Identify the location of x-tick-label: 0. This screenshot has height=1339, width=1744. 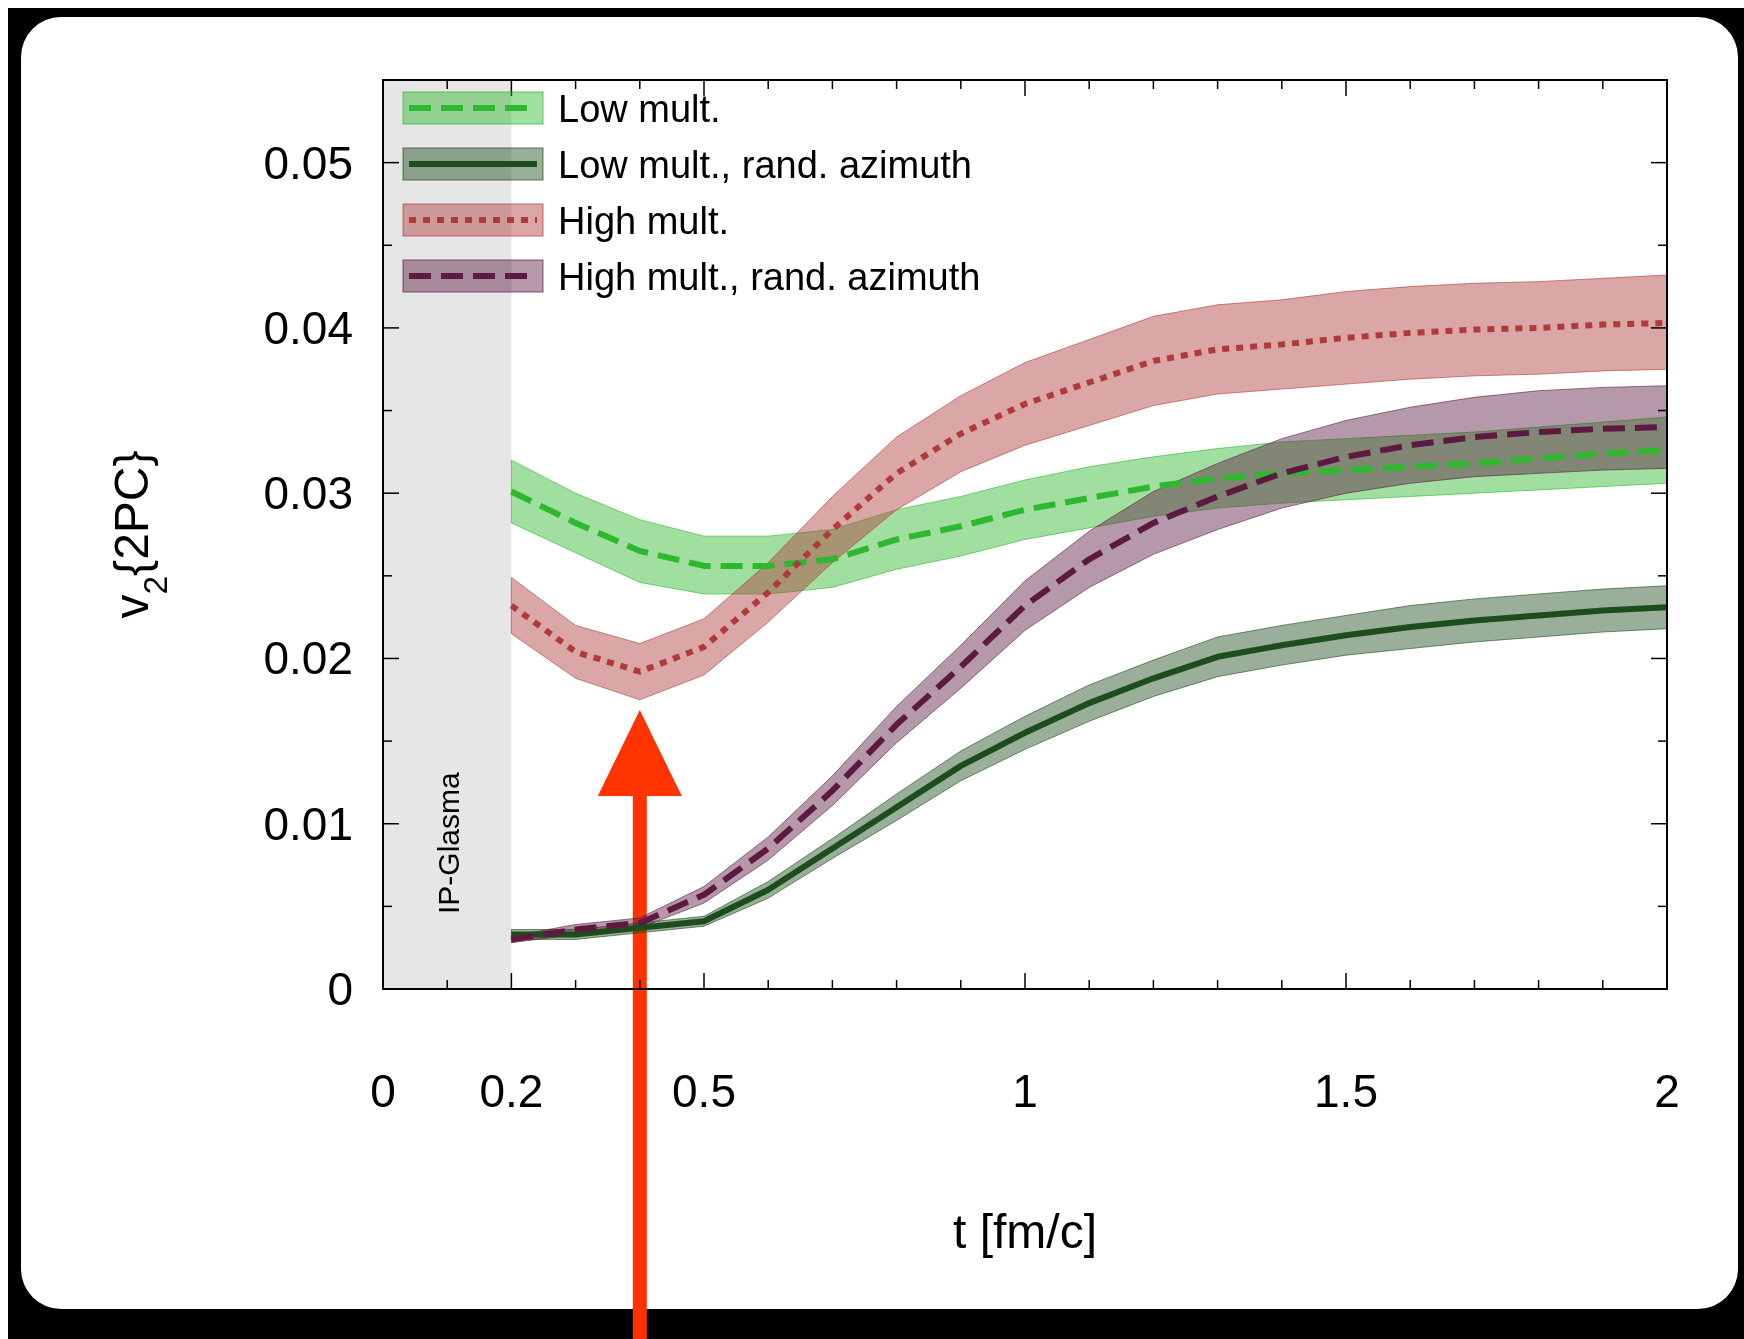
(383, 1091).